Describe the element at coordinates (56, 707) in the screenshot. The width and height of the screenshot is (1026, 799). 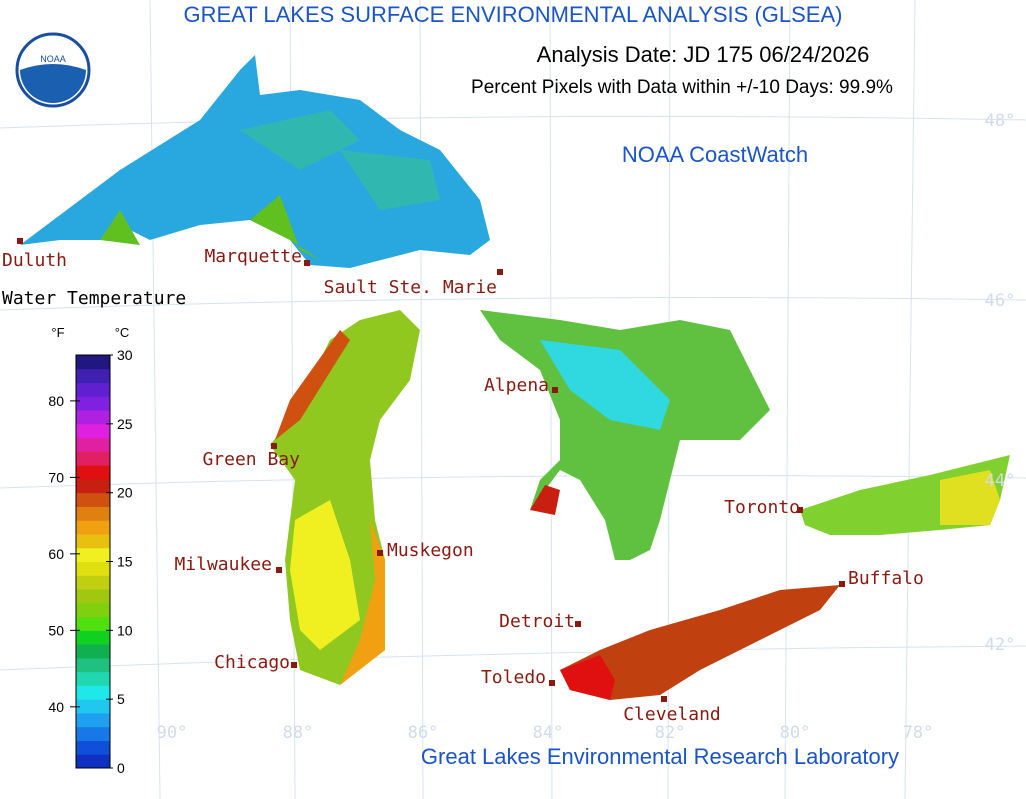
I see `f-tick-label: 40` at that location.